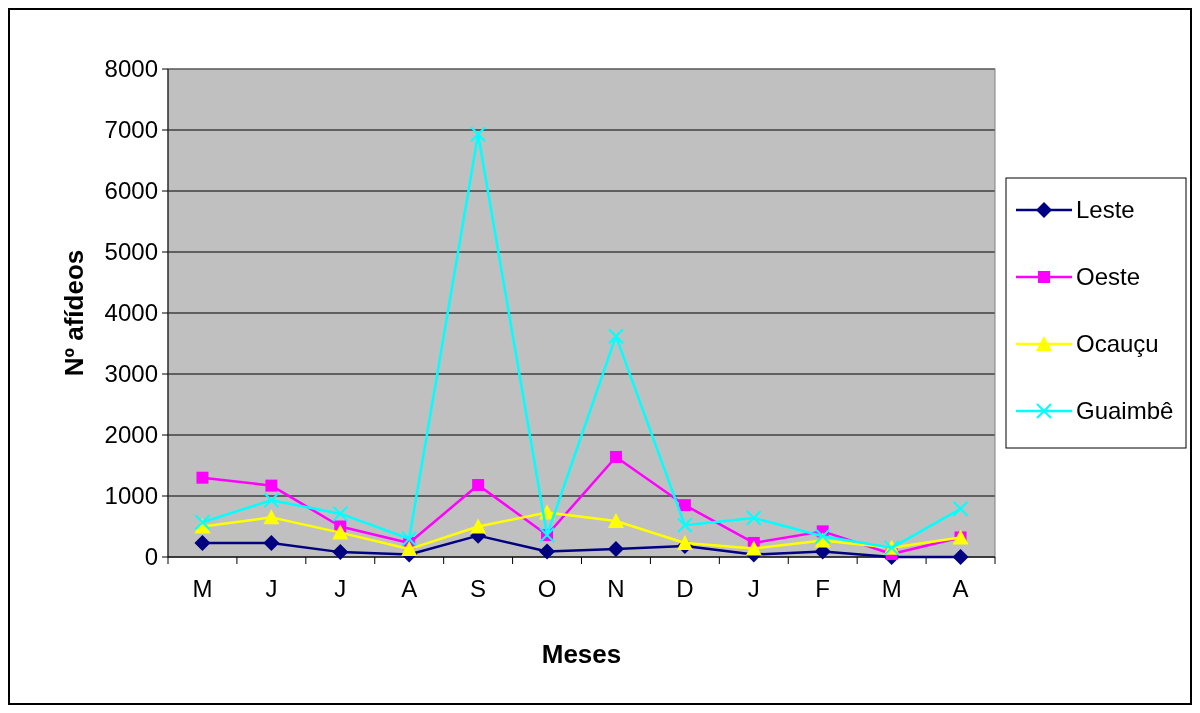  I want to click on legend-label: Ocauçu, so click(1117, 344).